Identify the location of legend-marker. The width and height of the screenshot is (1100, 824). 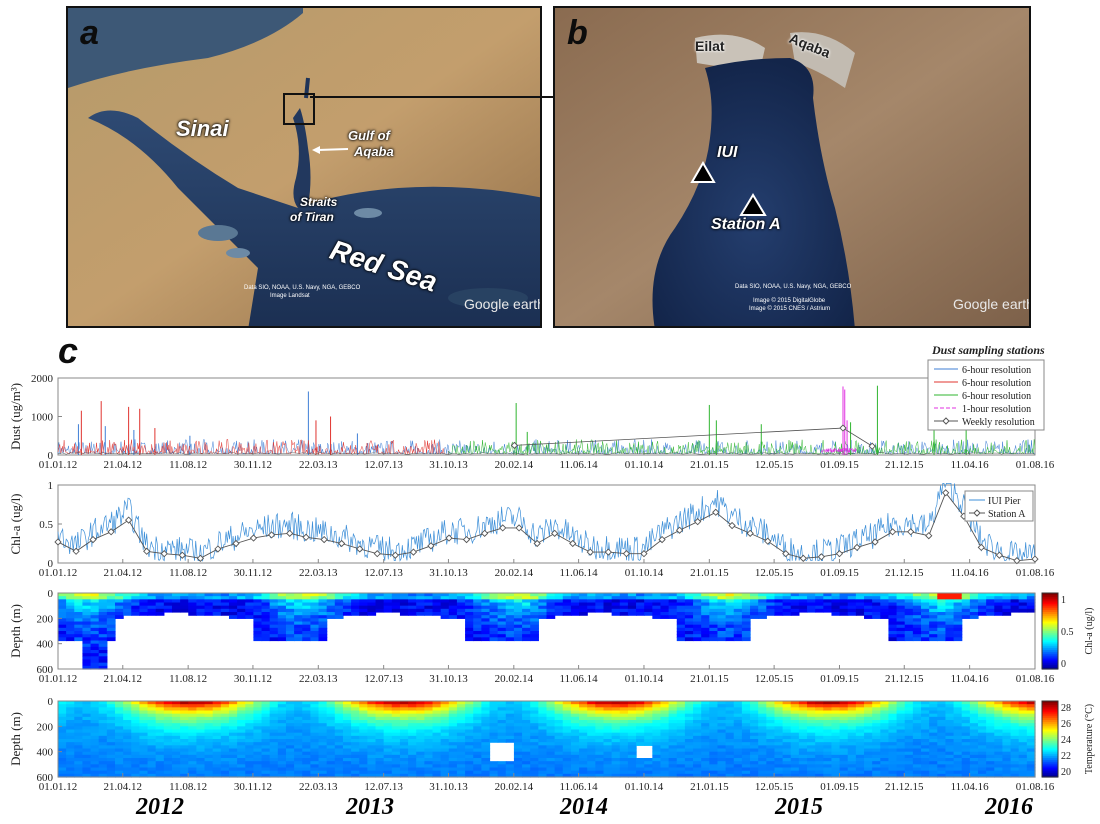
(946, 421).